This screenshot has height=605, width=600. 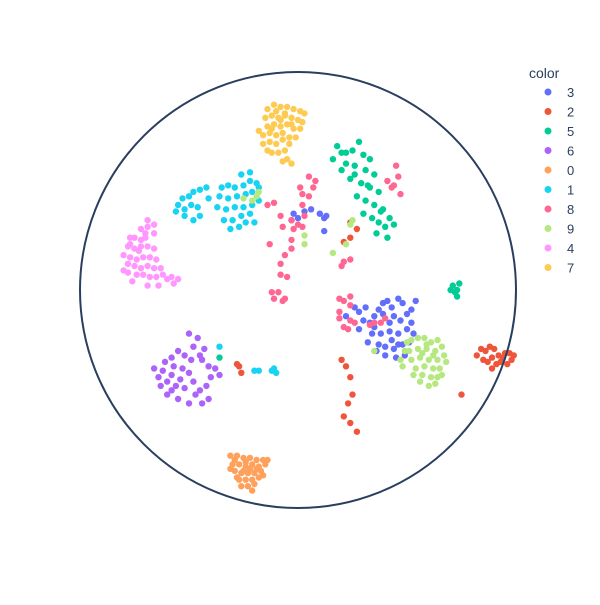 I want to click on legend-item-4: 4, so click(x=559, y=248).